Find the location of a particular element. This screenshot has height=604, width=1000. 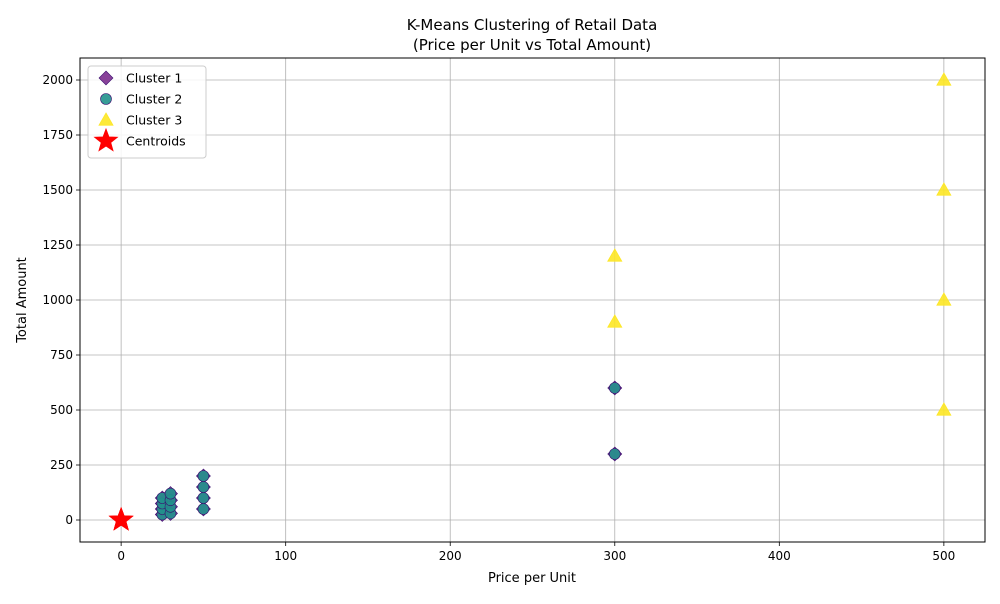

x-tick-label: 0 is located at coordinates (121, 556).